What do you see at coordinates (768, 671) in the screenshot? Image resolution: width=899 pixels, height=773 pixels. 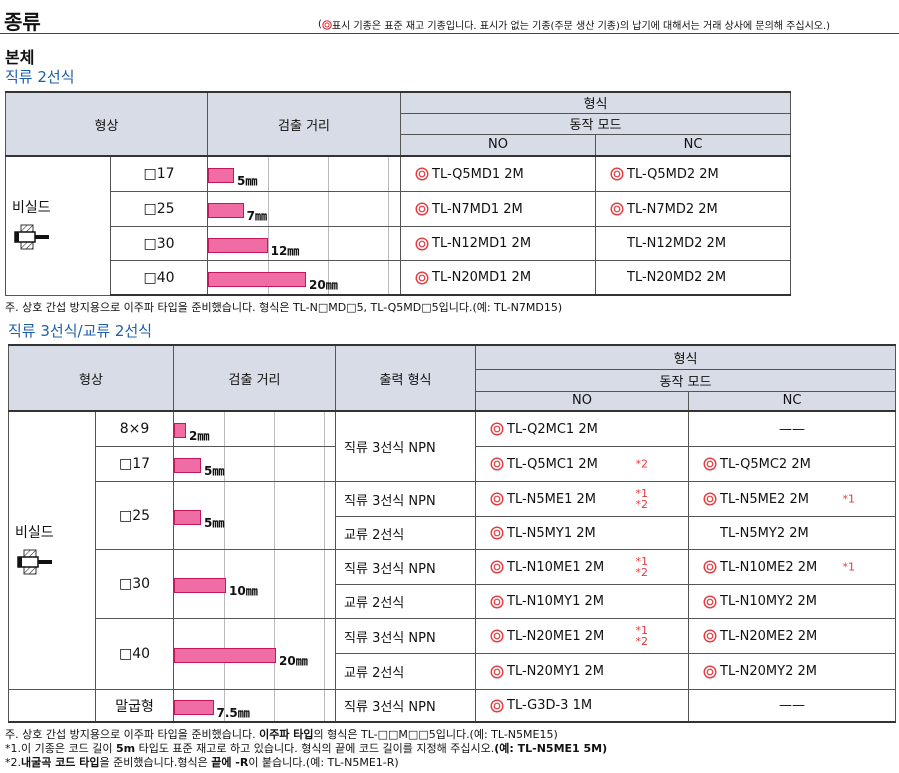 I see `model-name: TL-N20MY2 2M` at bounding box center [768, 671].